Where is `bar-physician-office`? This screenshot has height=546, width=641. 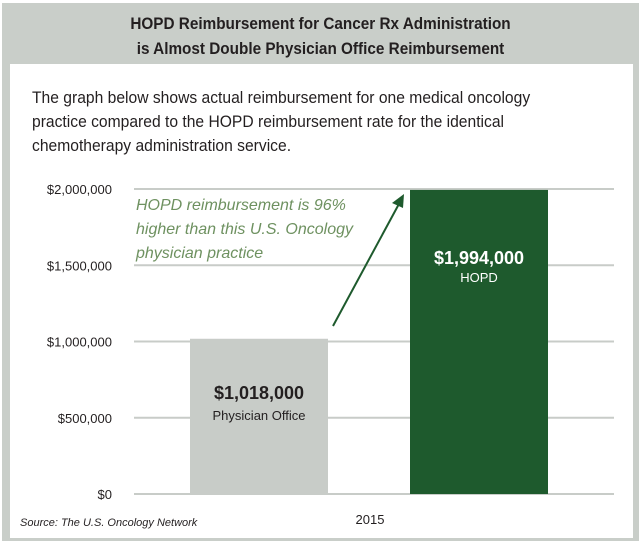
bar-physician-office is located at coordinates (259, 416).